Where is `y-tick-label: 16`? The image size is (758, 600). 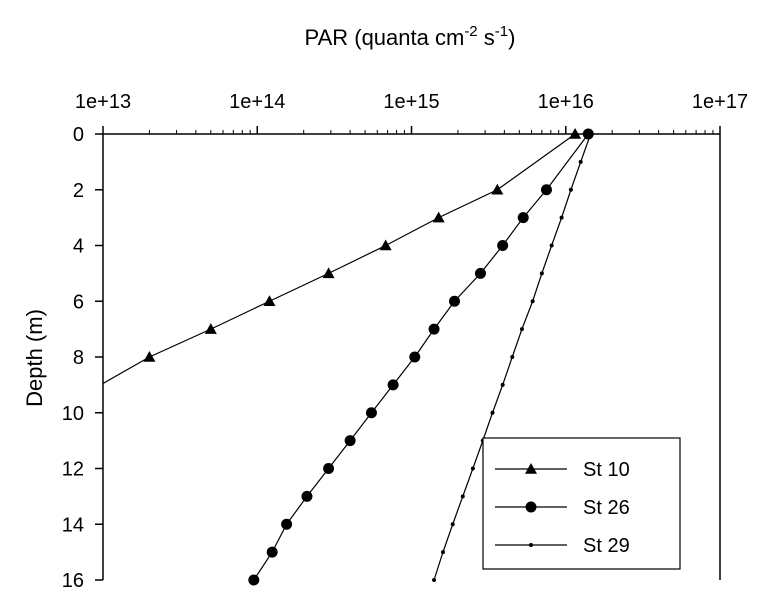 y-tick-label: 16 is located at coordinates (73, 581).